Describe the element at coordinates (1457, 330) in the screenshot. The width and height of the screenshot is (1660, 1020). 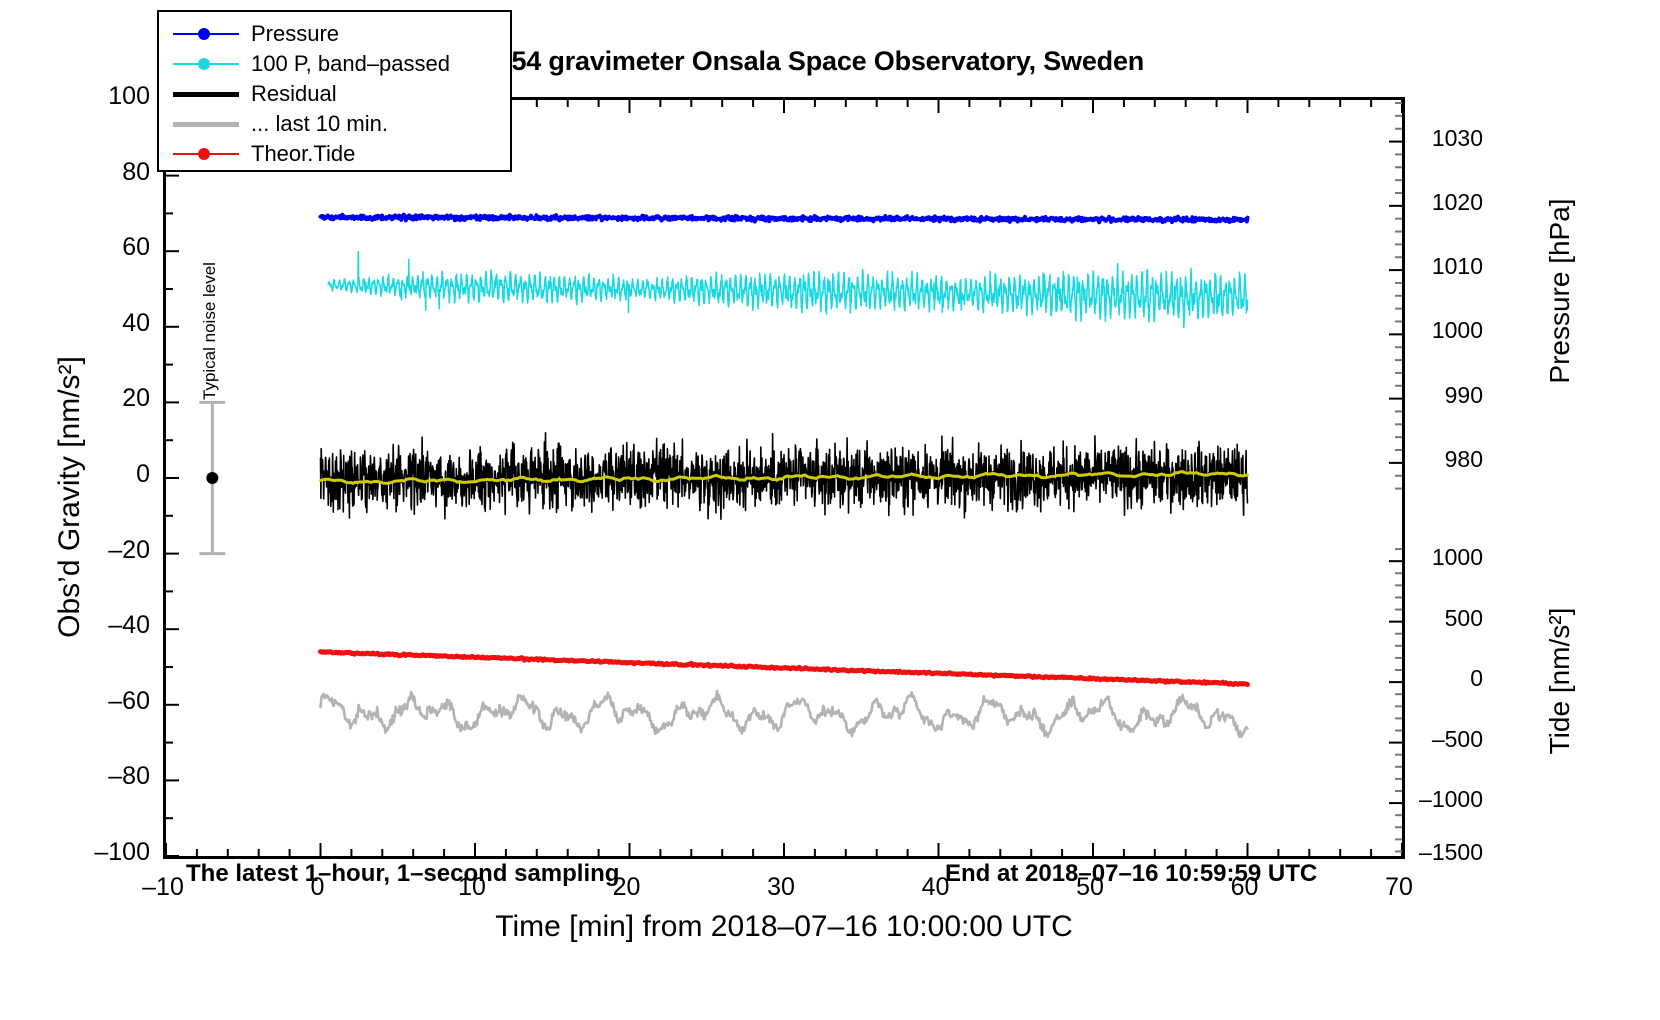
I see `pressure-tick-label: 1000` at that location.